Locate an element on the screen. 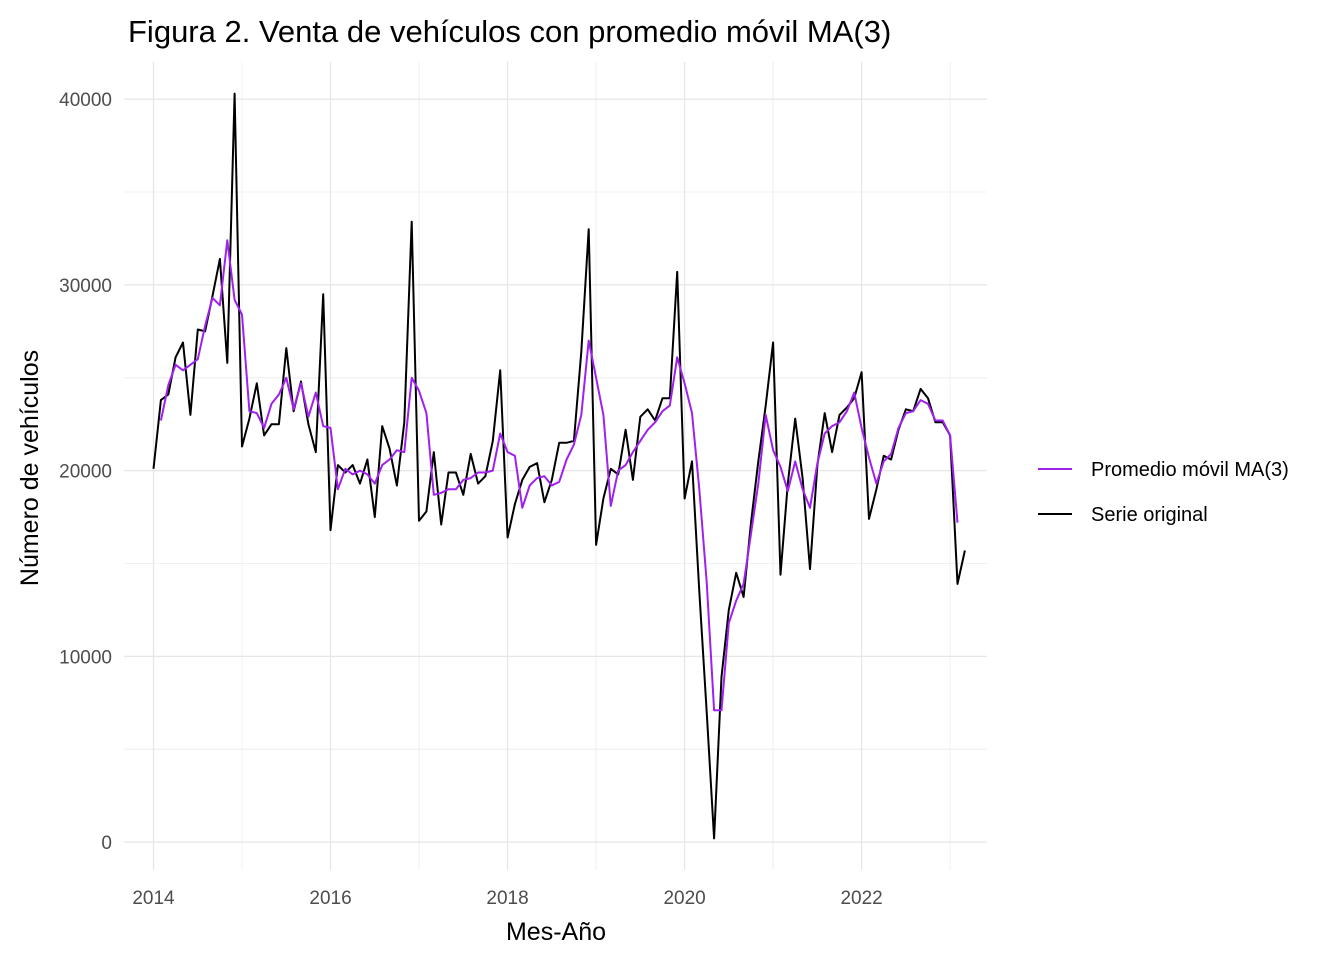 The width and height of the screenshot is (1344, 960). y-axis-tick-labels: 0 10000 20000 30000 40000 is located at coordinates (85, 472).